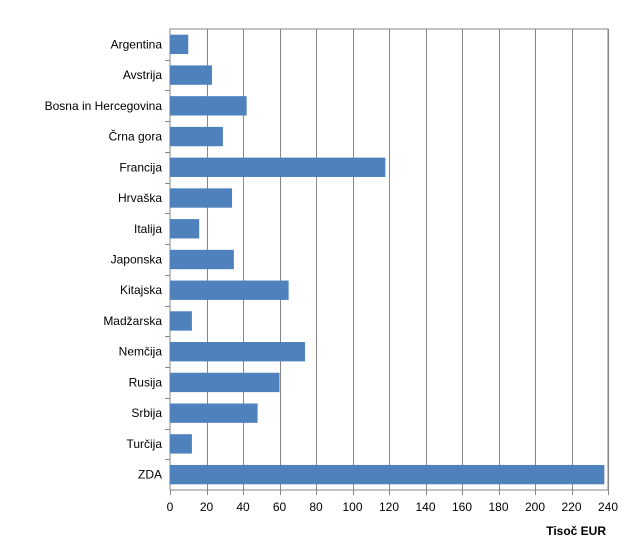 This screenshot has height=545, width=644. I want to click on category-label: Madžarska, so click(132, 321).